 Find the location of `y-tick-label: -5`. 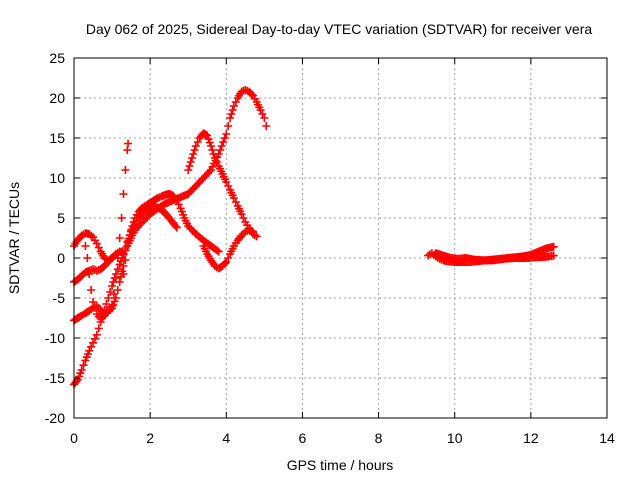

y-tick-label: -5 is located at coordinates (59, 298).